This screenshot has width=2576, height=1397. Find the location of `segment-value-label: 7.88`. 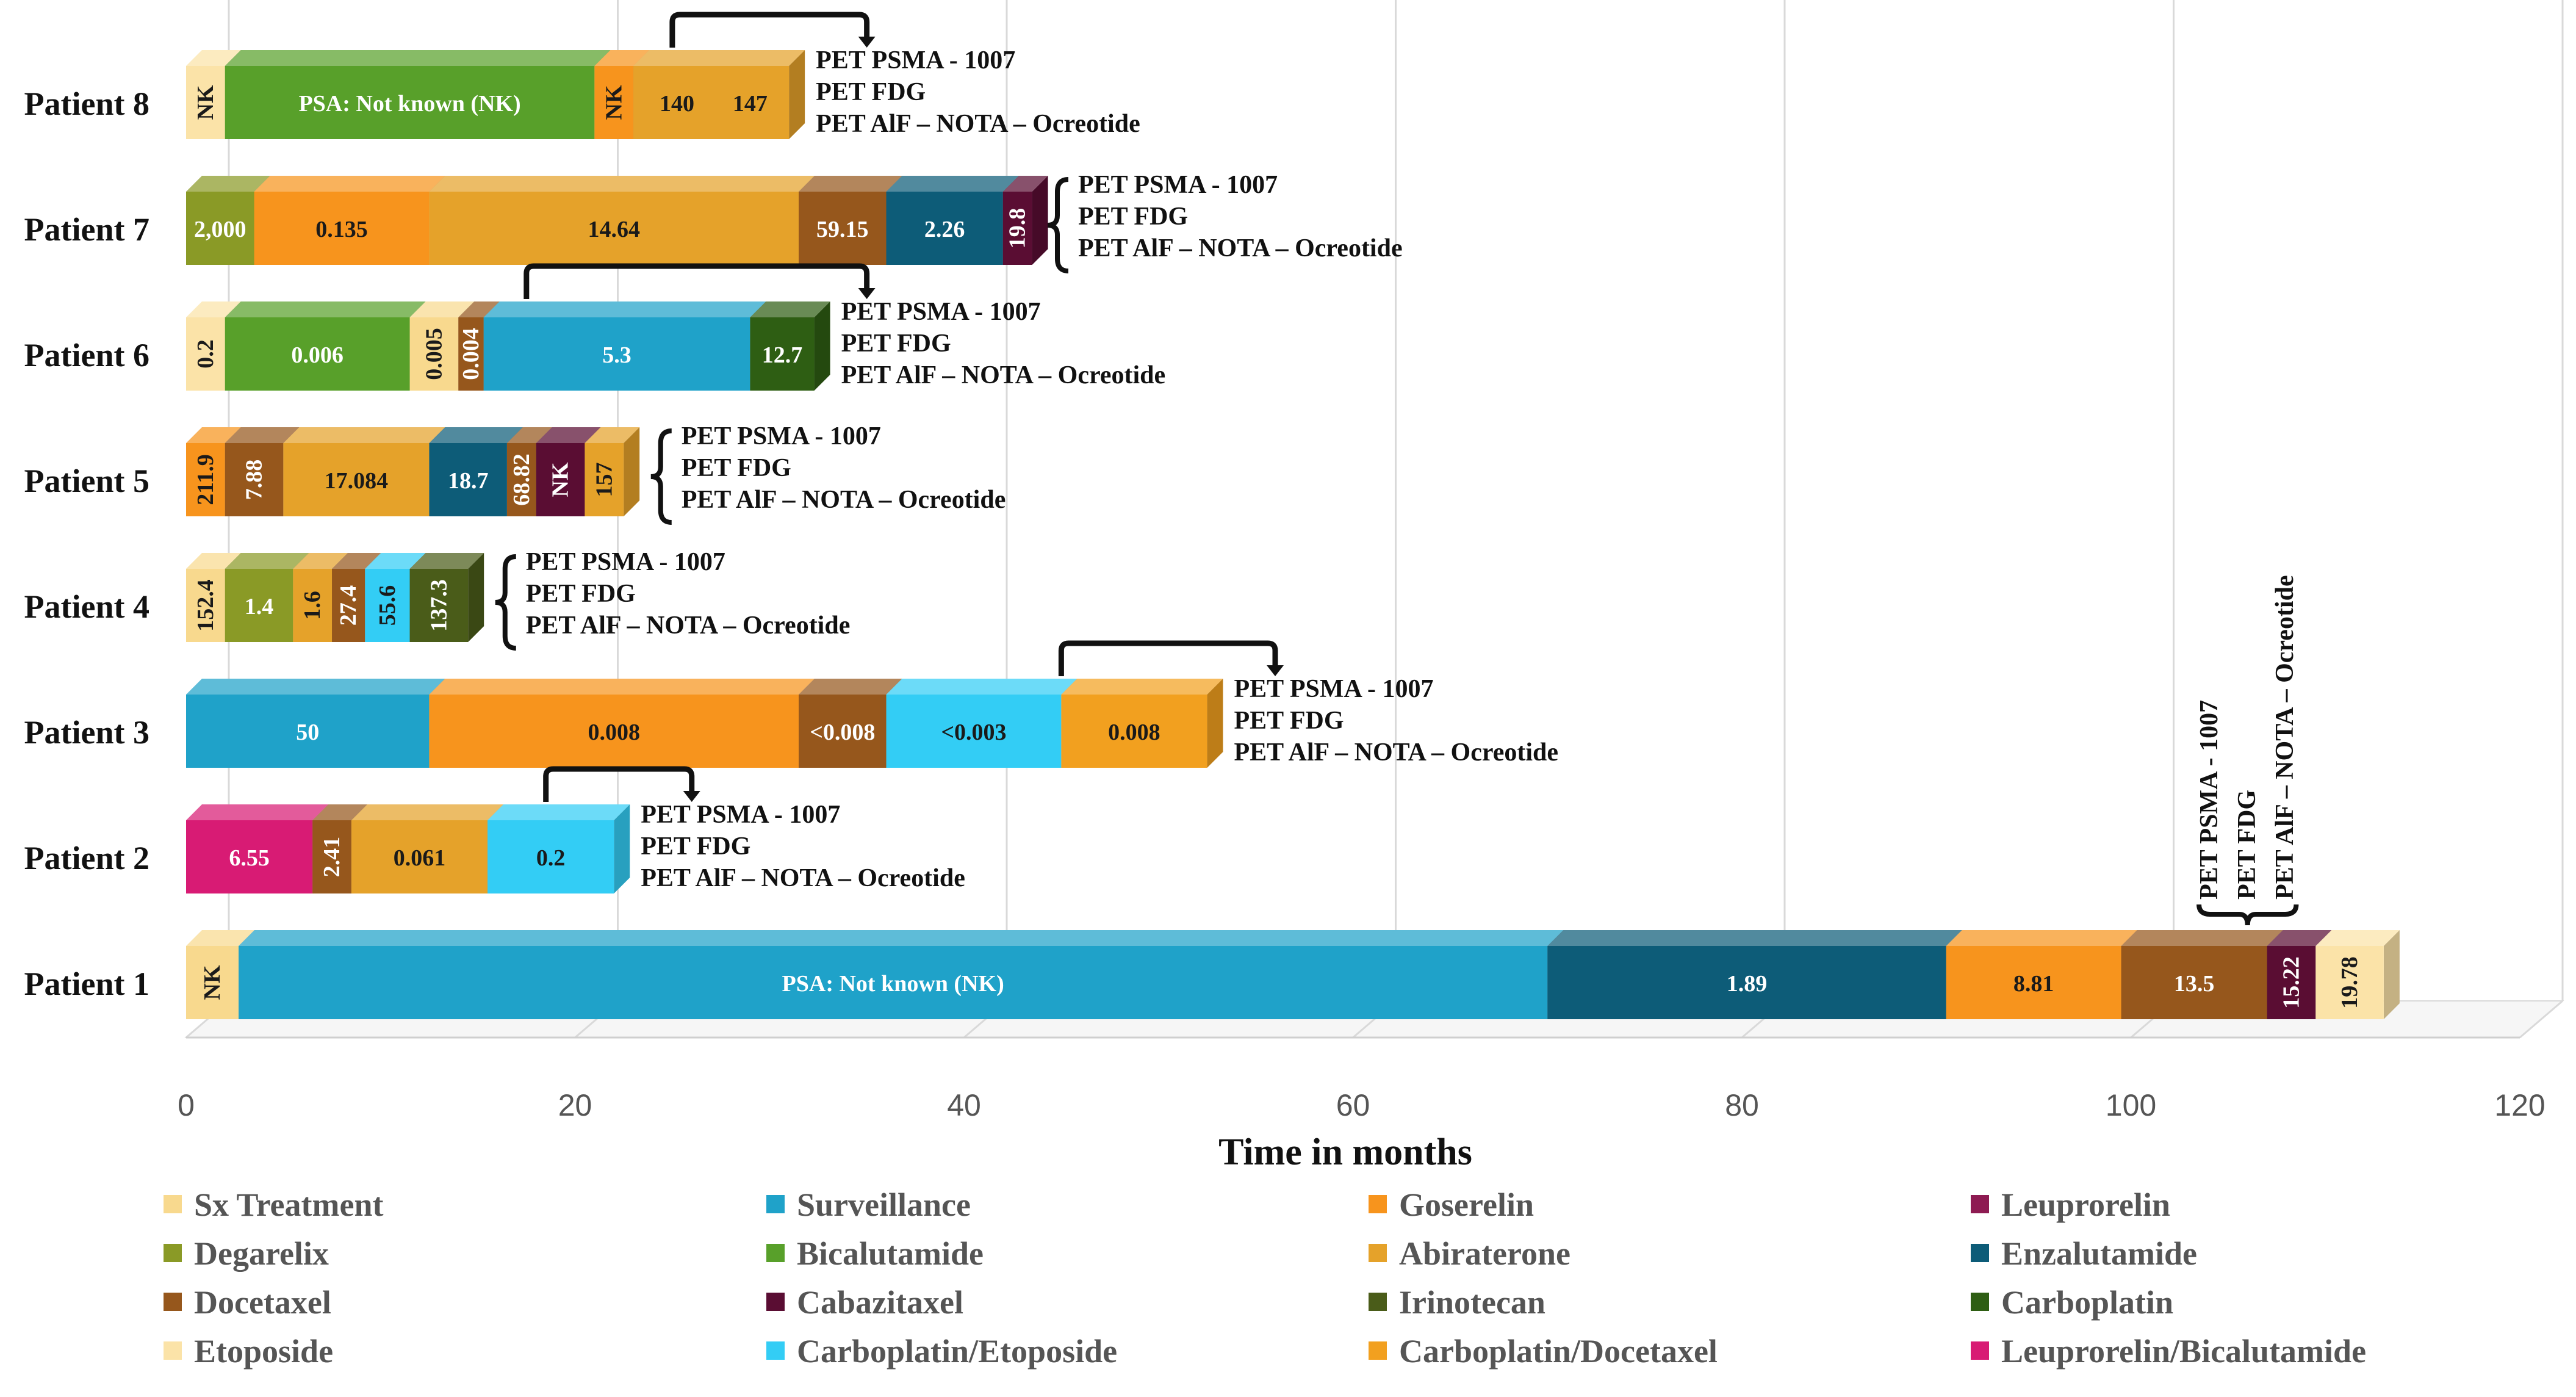

segment-value-label: 7.88 is located at coordinates (254, 480).